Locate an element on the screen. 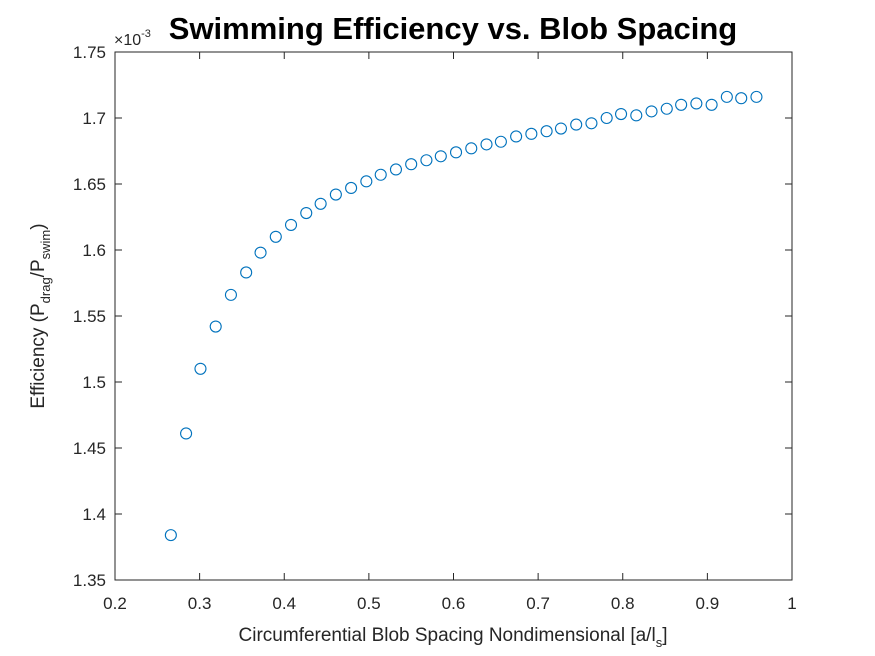 This screenshot has height=656, width=875. y-axis-label: Efficiency (Pdrag/Pswim) is located at coordinates (40, 315).